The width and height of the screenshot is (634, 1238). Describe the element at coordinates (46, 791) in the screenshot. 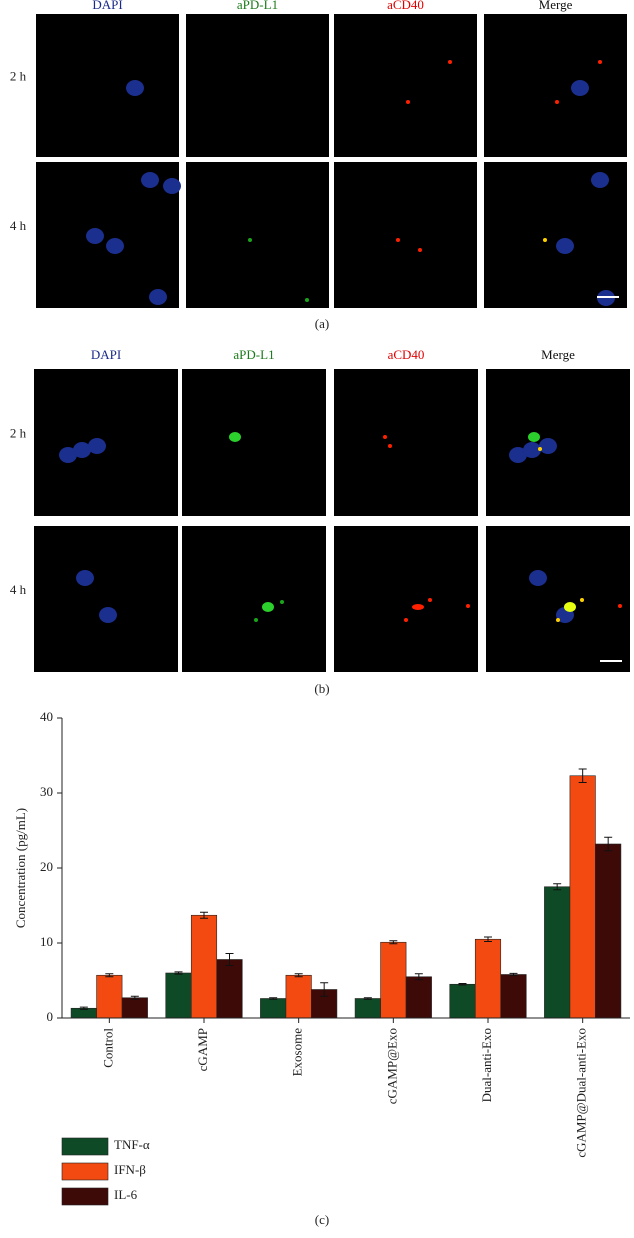

I see `y-tick-label: 30` at that location.